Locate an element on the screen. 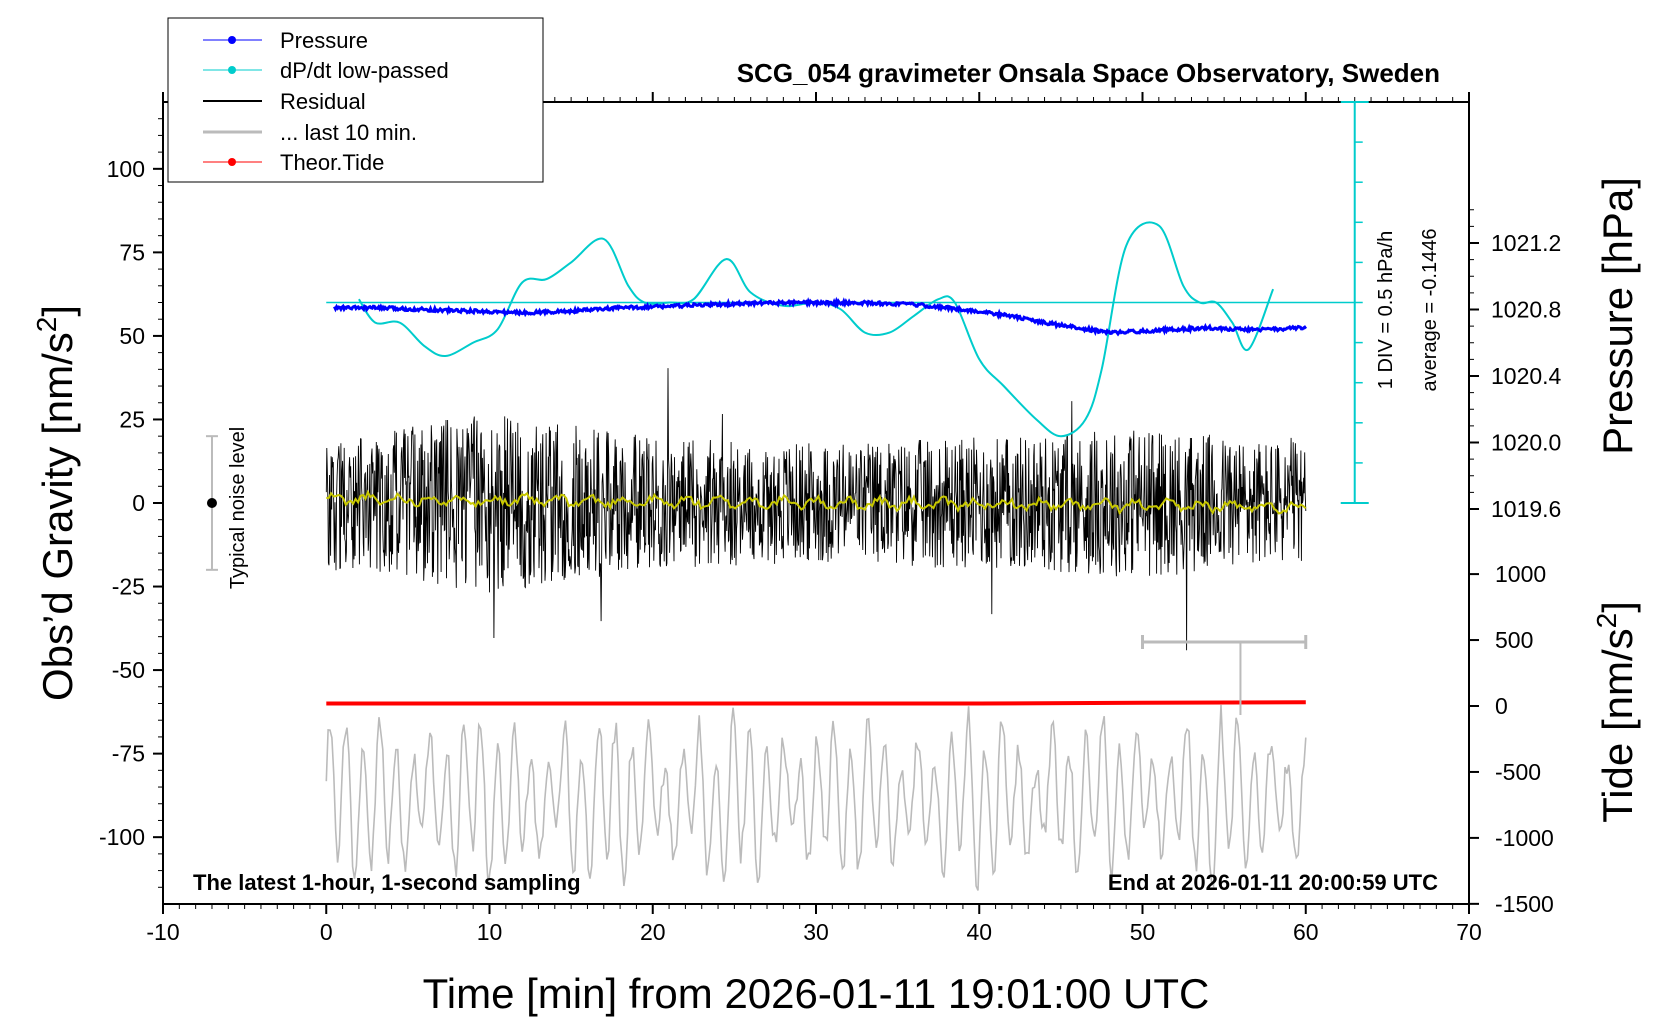  dpdt-scale-bar is located at coordinates (1354, 302).